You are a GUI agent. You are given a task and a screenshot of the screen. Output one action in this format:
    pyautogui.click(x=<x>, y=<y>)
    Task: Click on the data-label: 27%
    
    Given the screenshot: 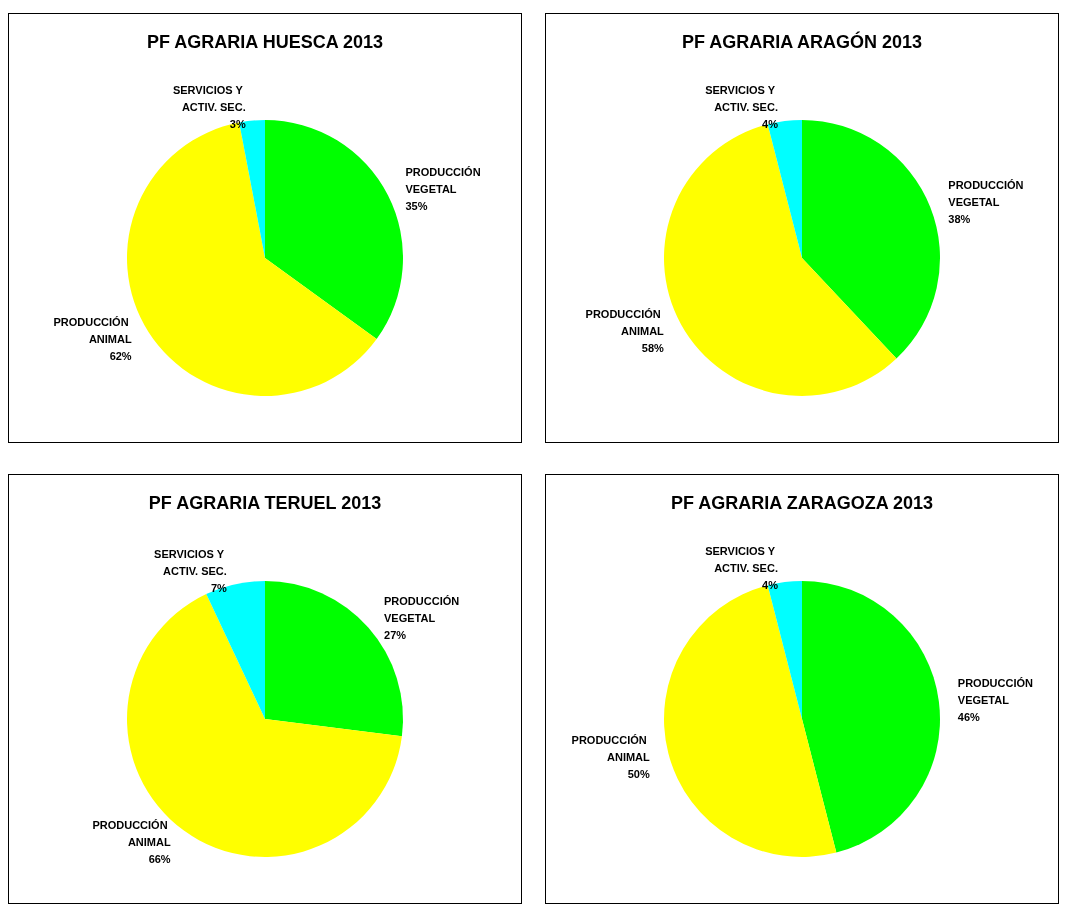 What is the action you would take?
    pyautogui.click(x=395, y=635)
    